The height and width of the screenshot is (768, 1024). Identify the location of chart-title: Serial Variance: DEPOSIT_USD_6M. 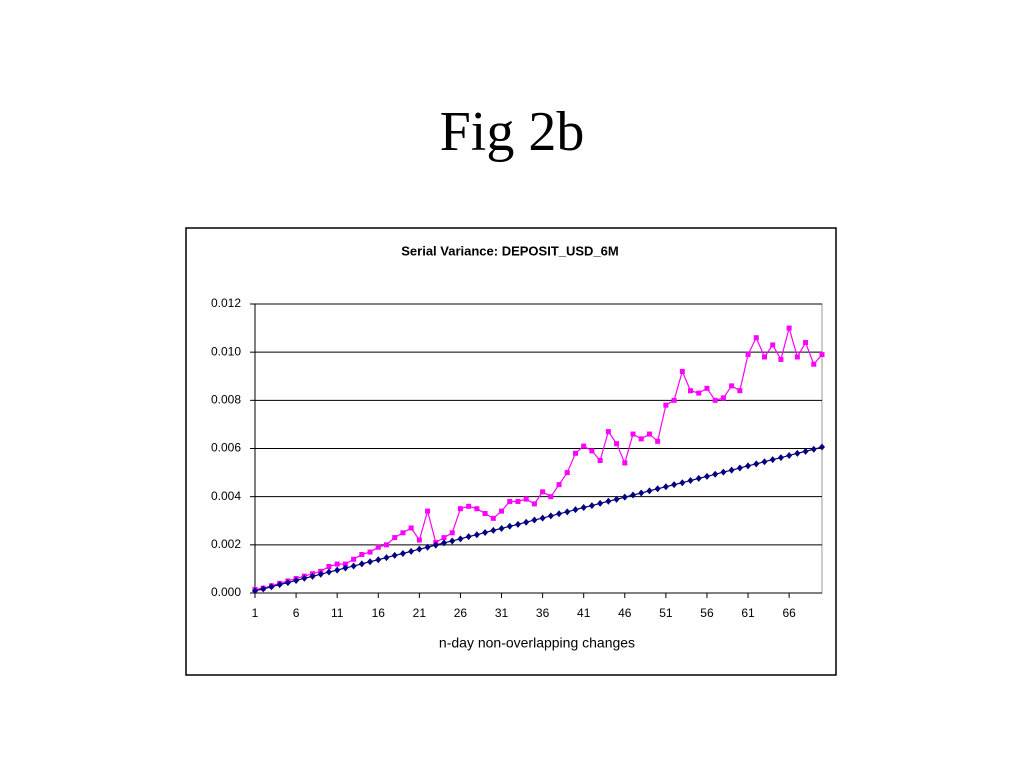
(509, 250).